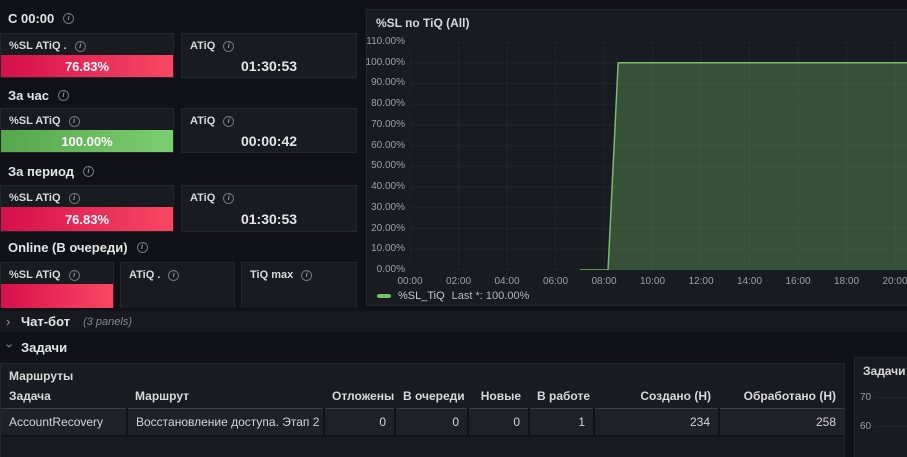  I want to click on dashboard-row-tasks: › Задачи, so click(453, 347).